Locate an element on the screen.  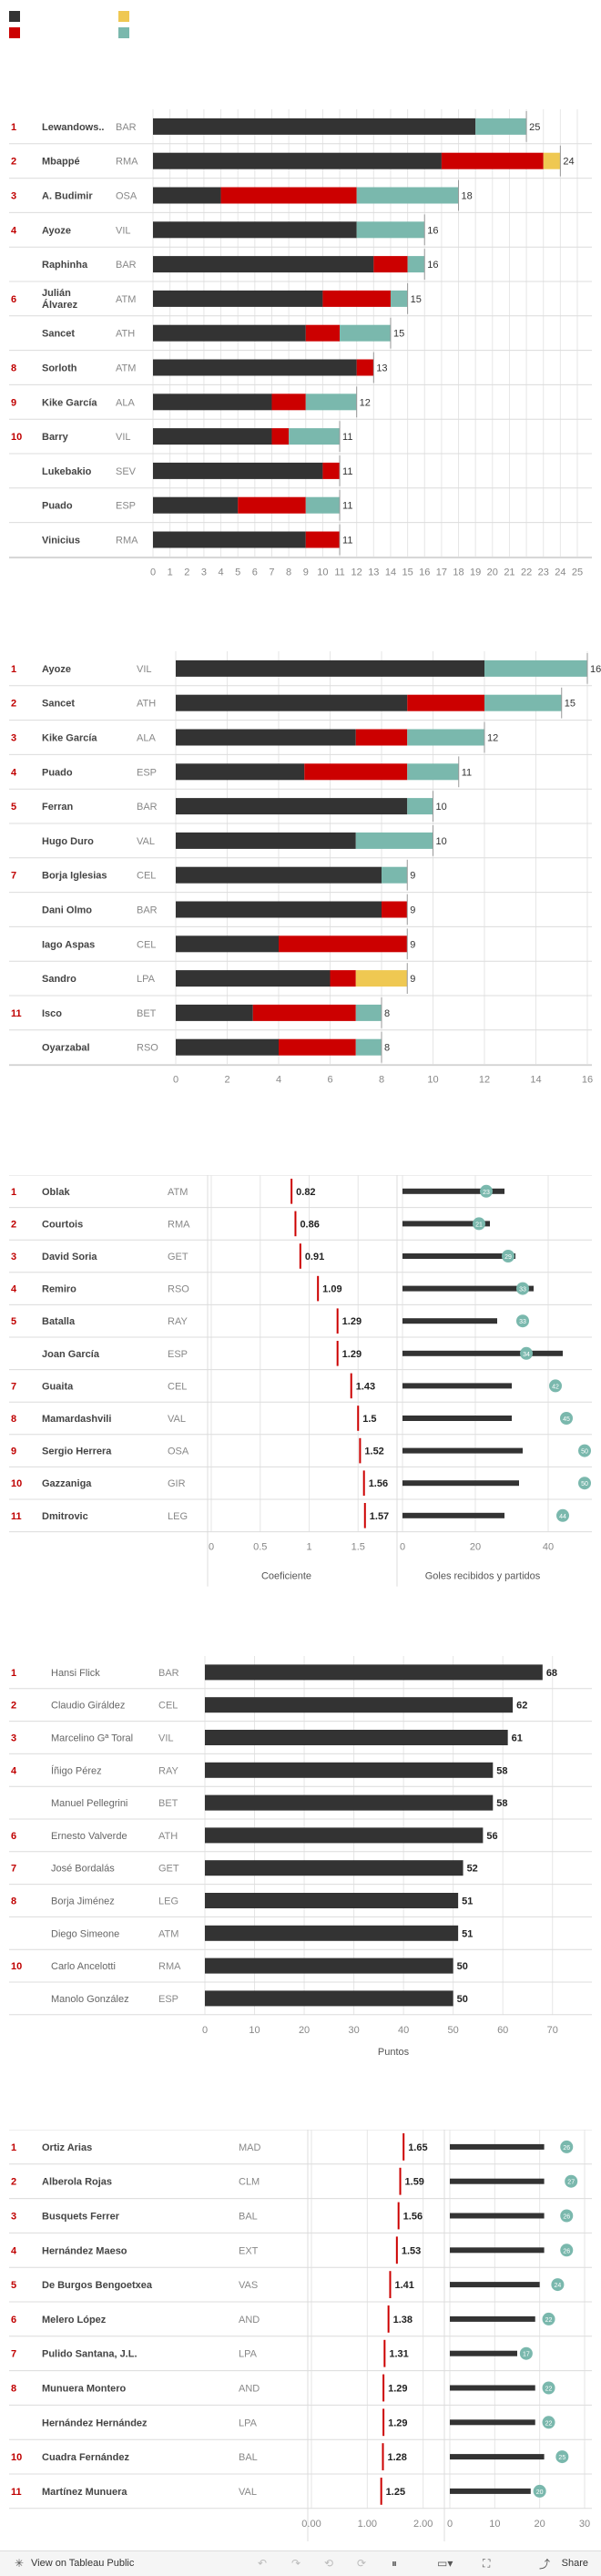
total-label: 24 is located at coordinates (568, 162).